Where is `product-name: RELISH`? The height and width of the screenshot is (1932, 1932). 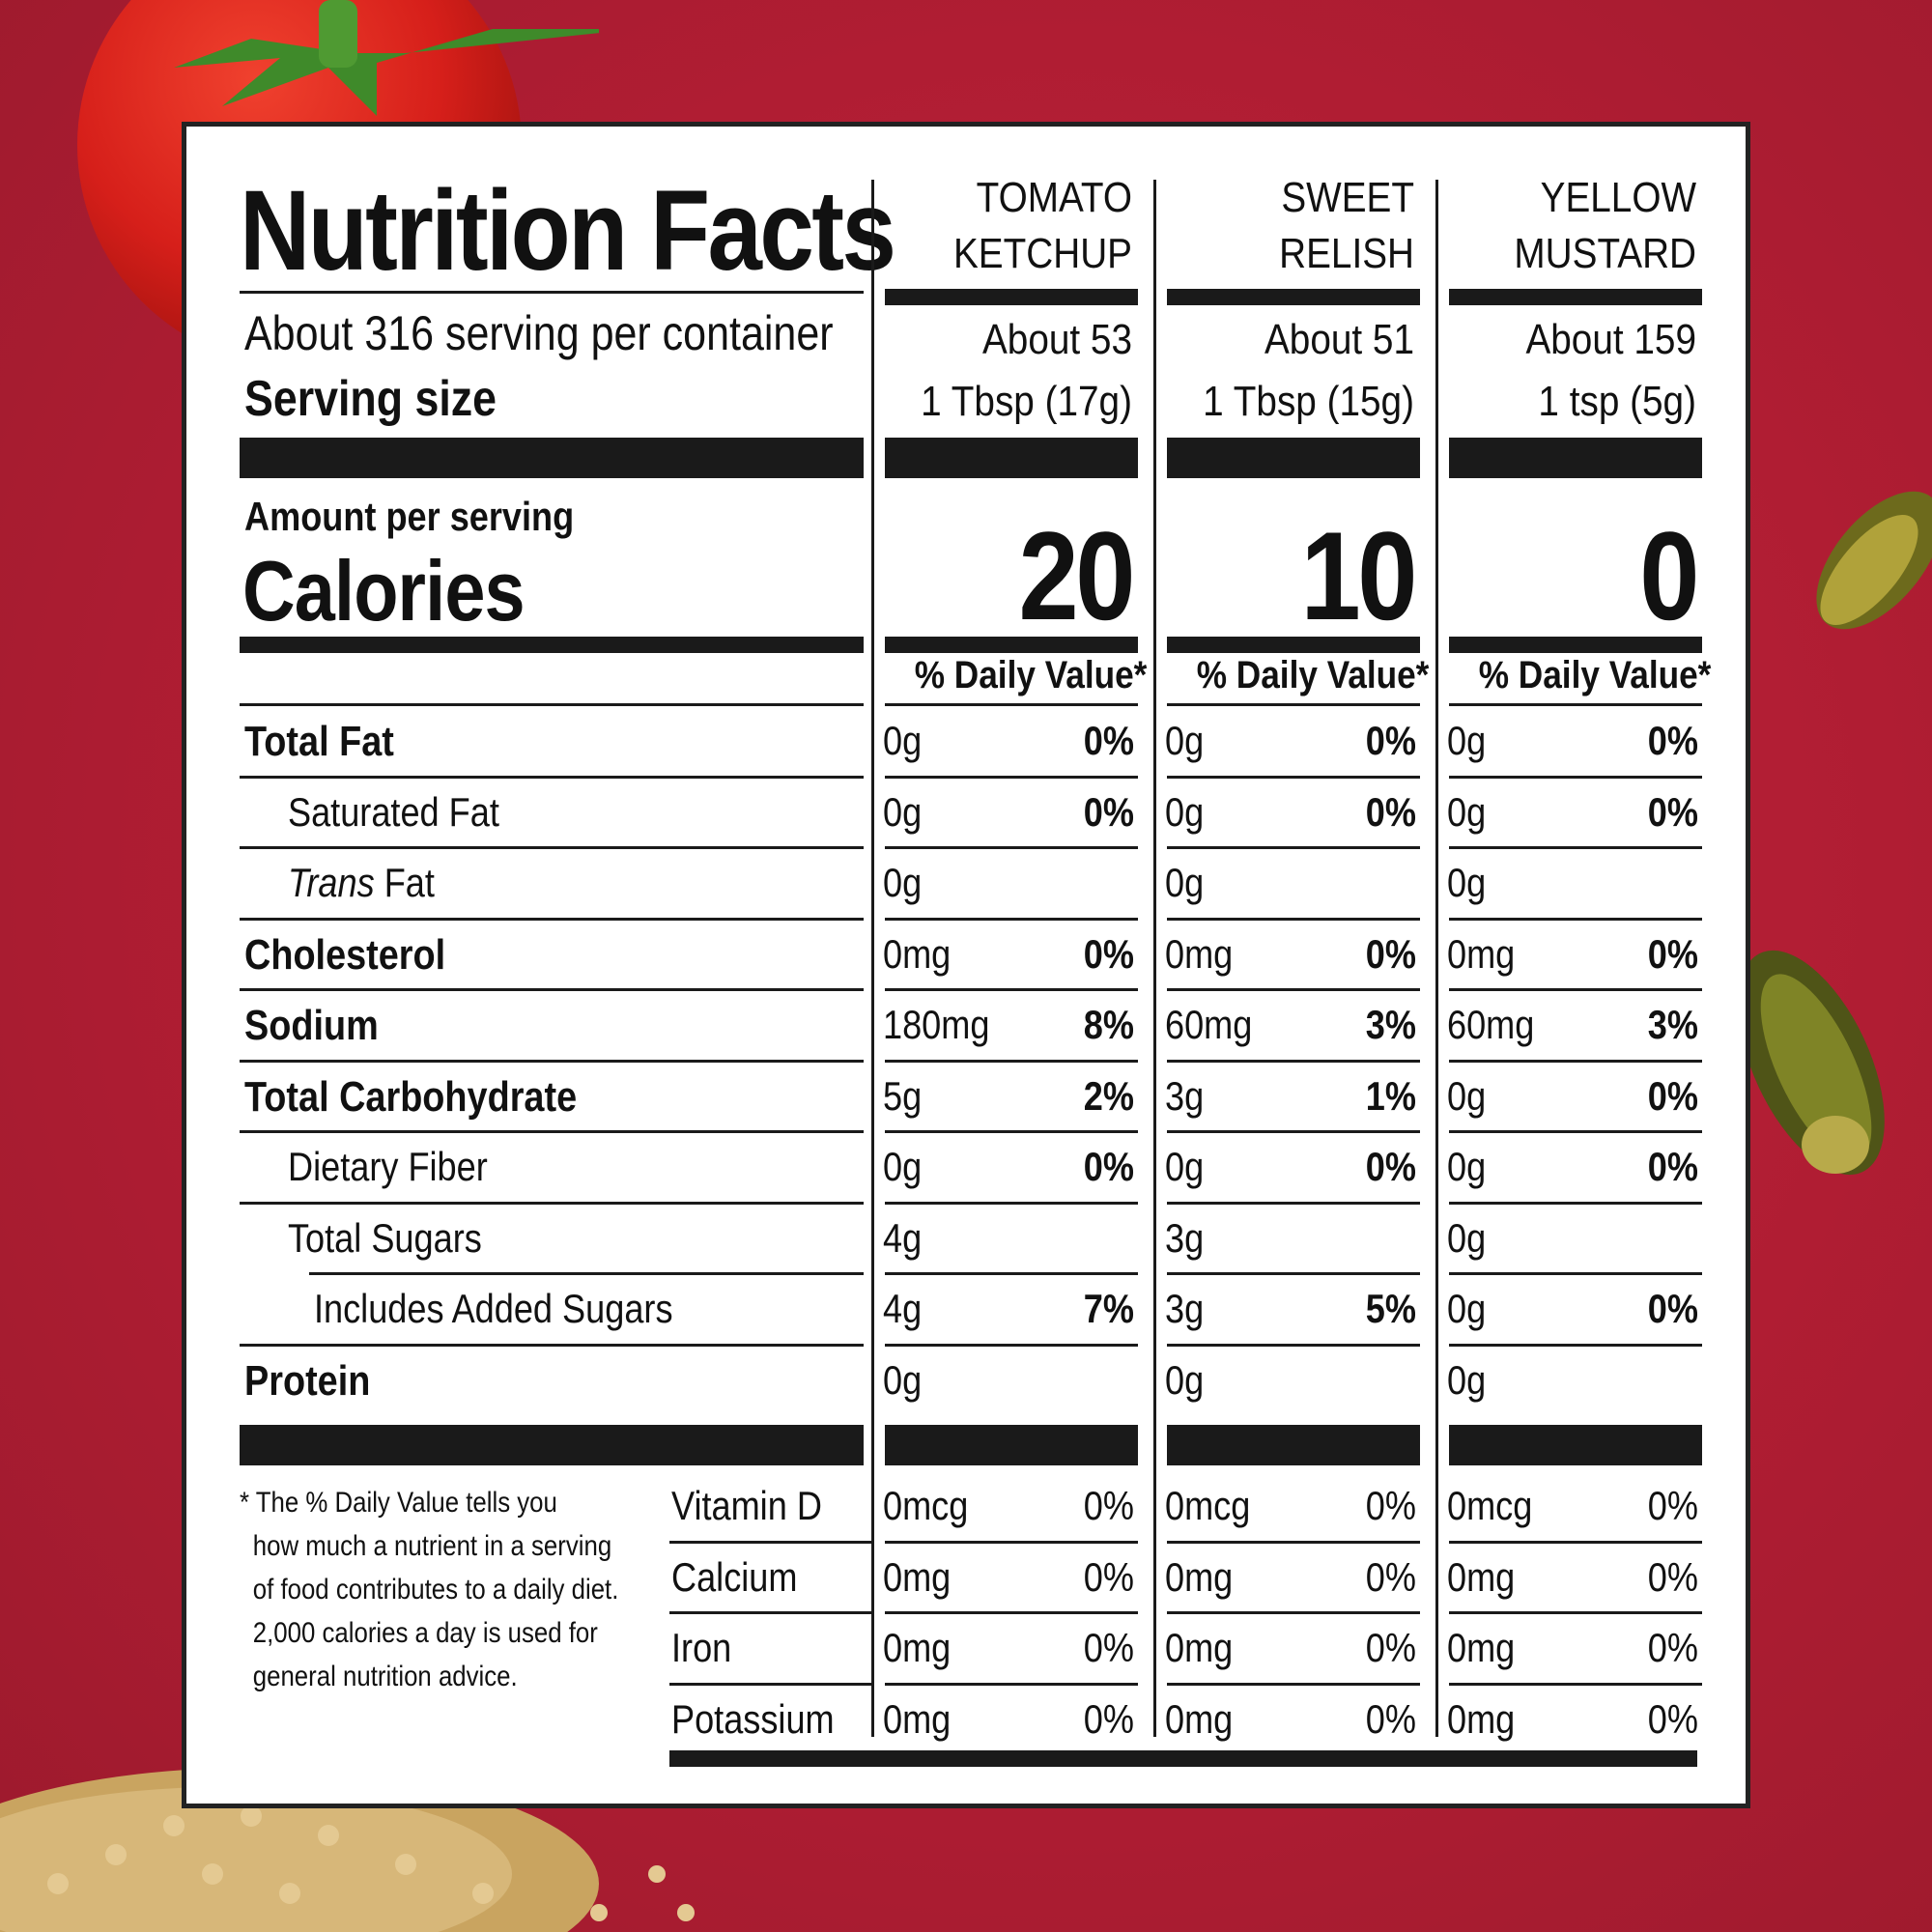
product-name: RELISH is located at coordinates (1346, 253).